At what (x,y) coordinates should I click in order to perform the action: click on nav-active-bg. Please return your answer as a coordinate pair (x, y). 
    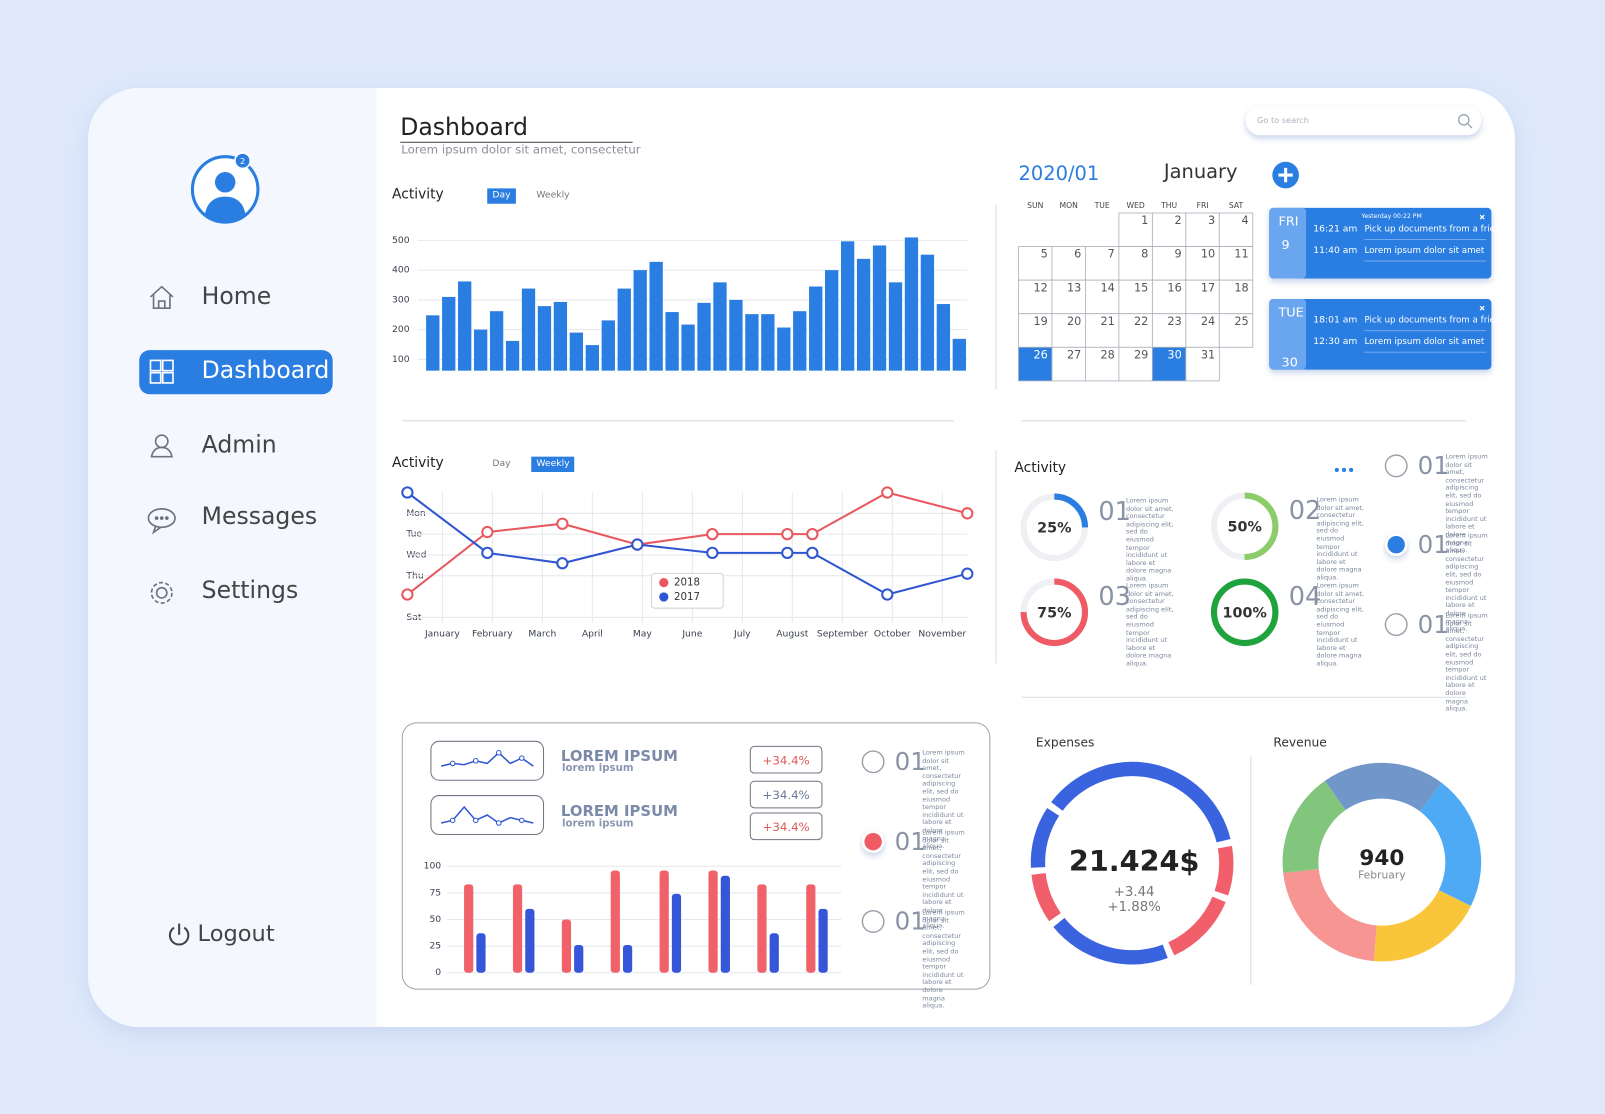
    Looking at the image, I should click on (236, 372).